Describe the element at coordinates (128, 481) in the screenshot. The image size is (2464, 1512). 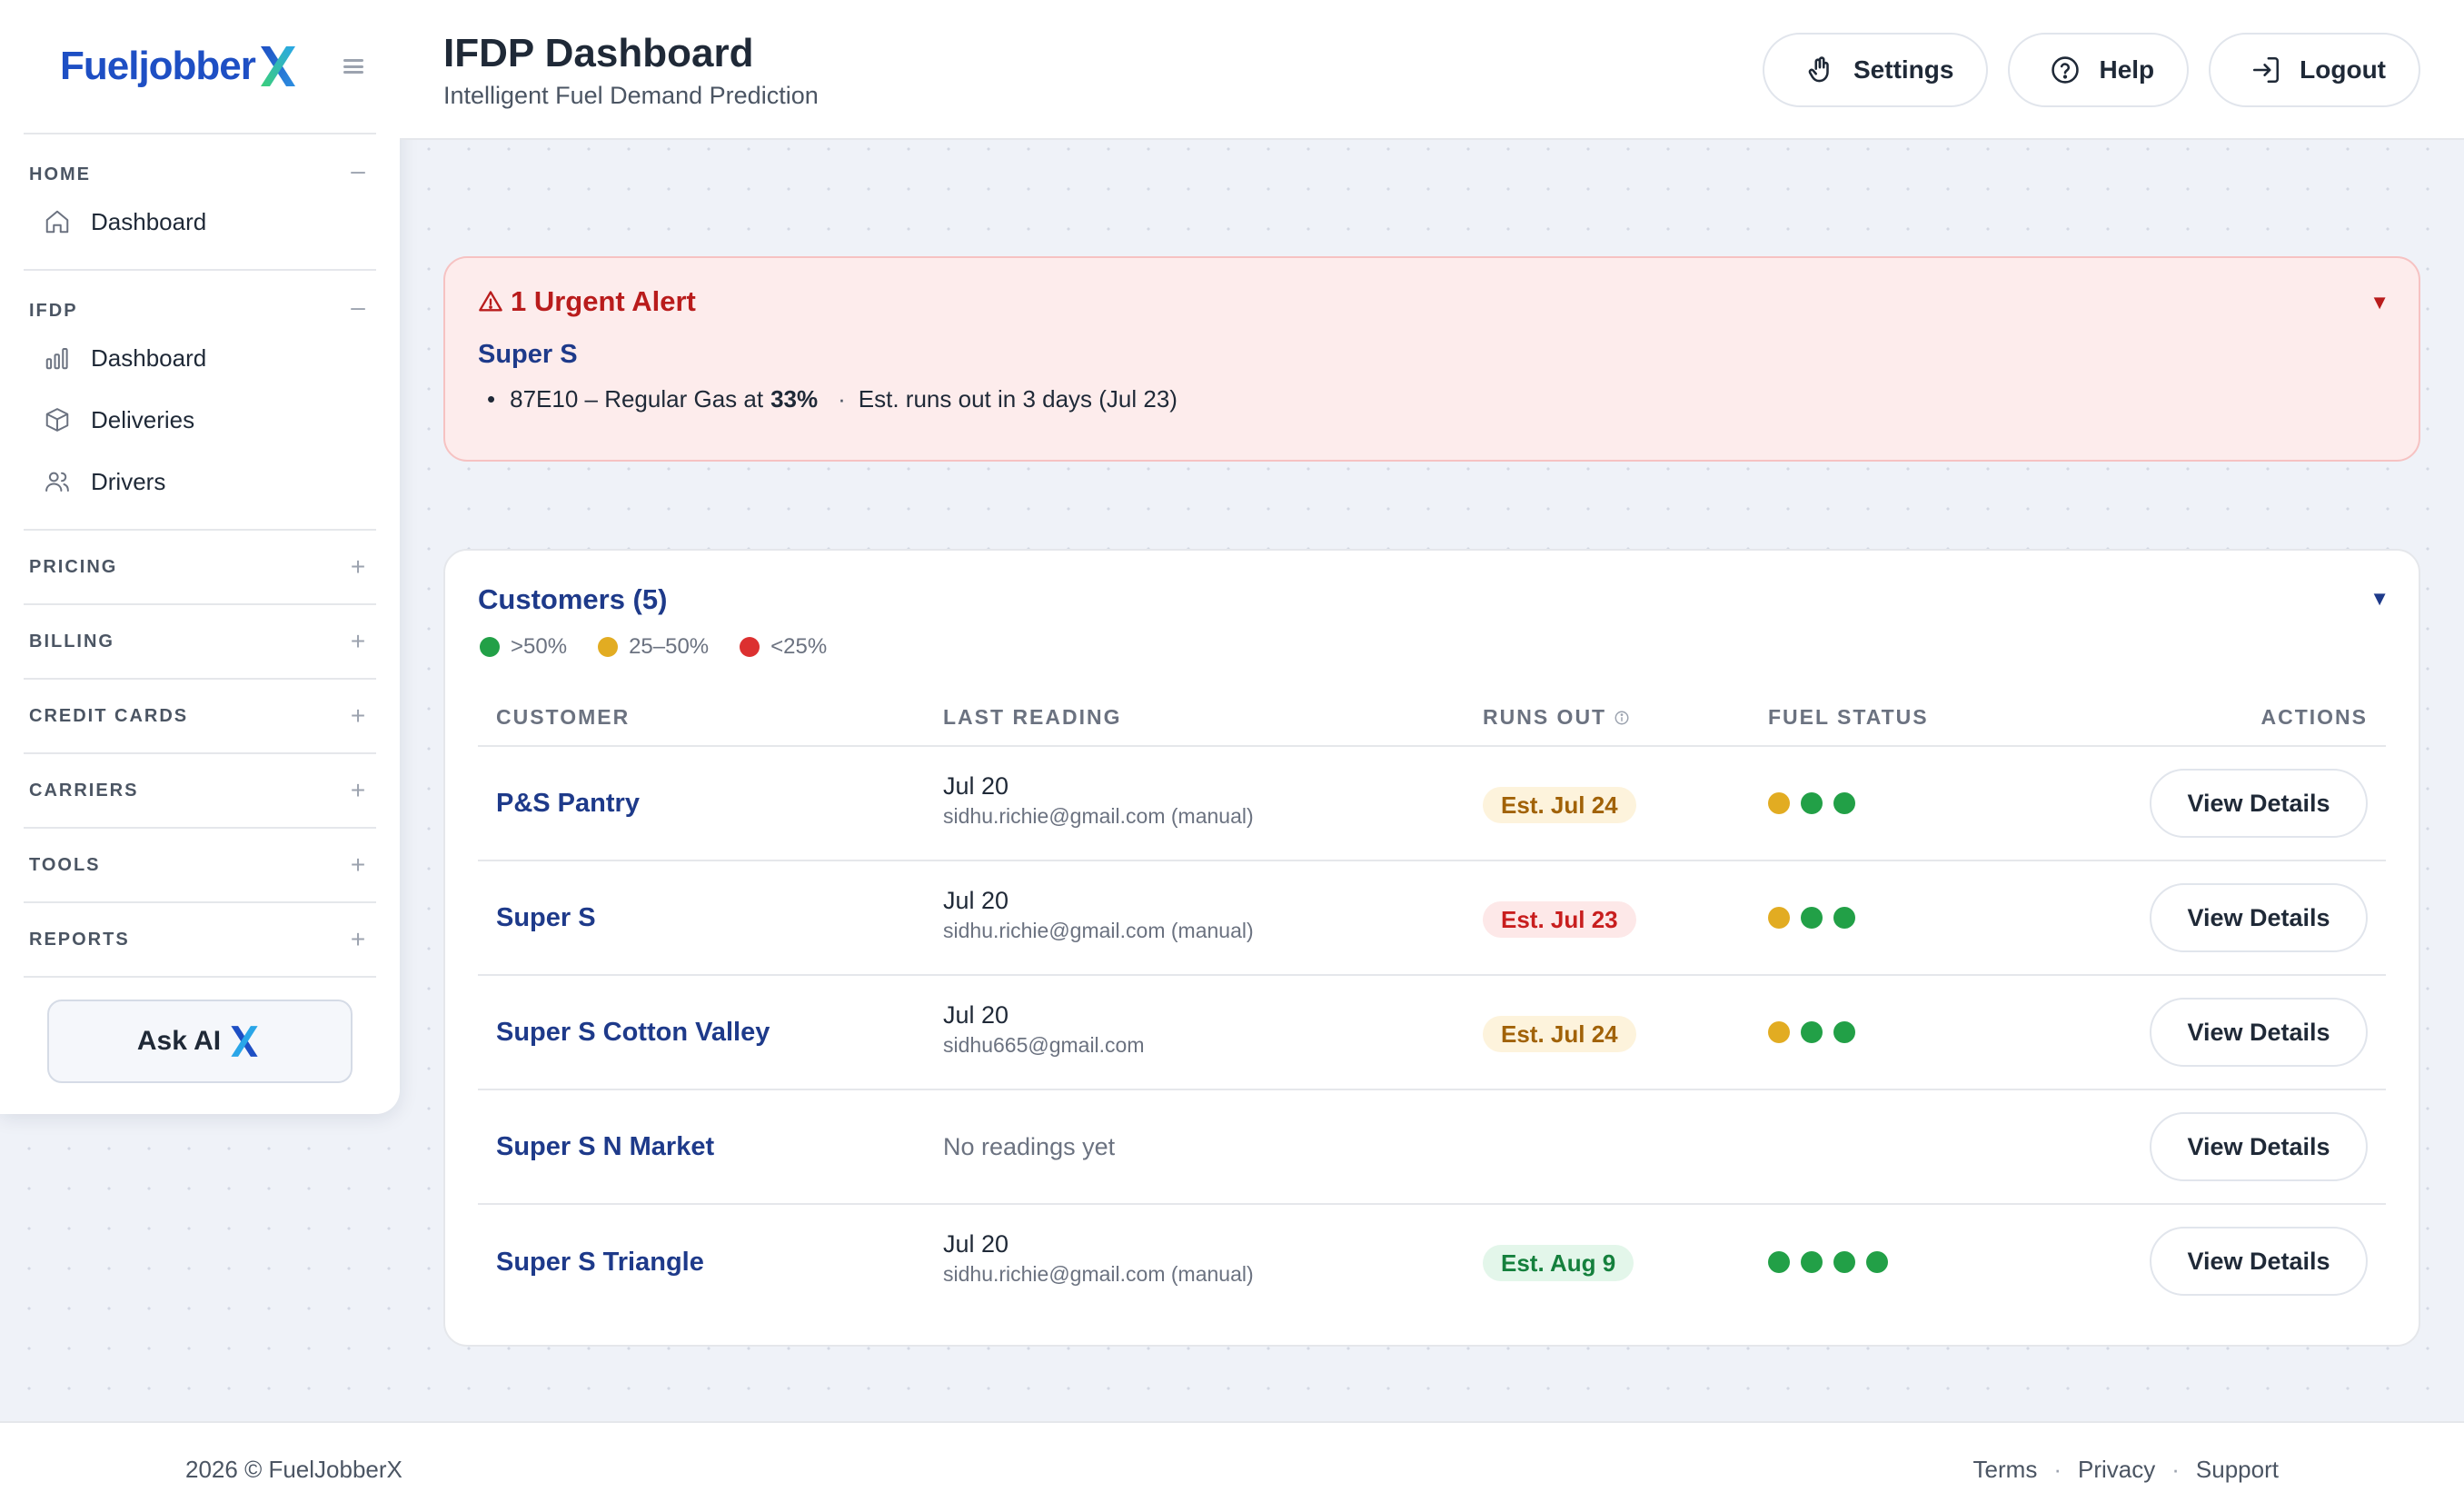
I see `sidebar-item-label: Drivers` at that location.